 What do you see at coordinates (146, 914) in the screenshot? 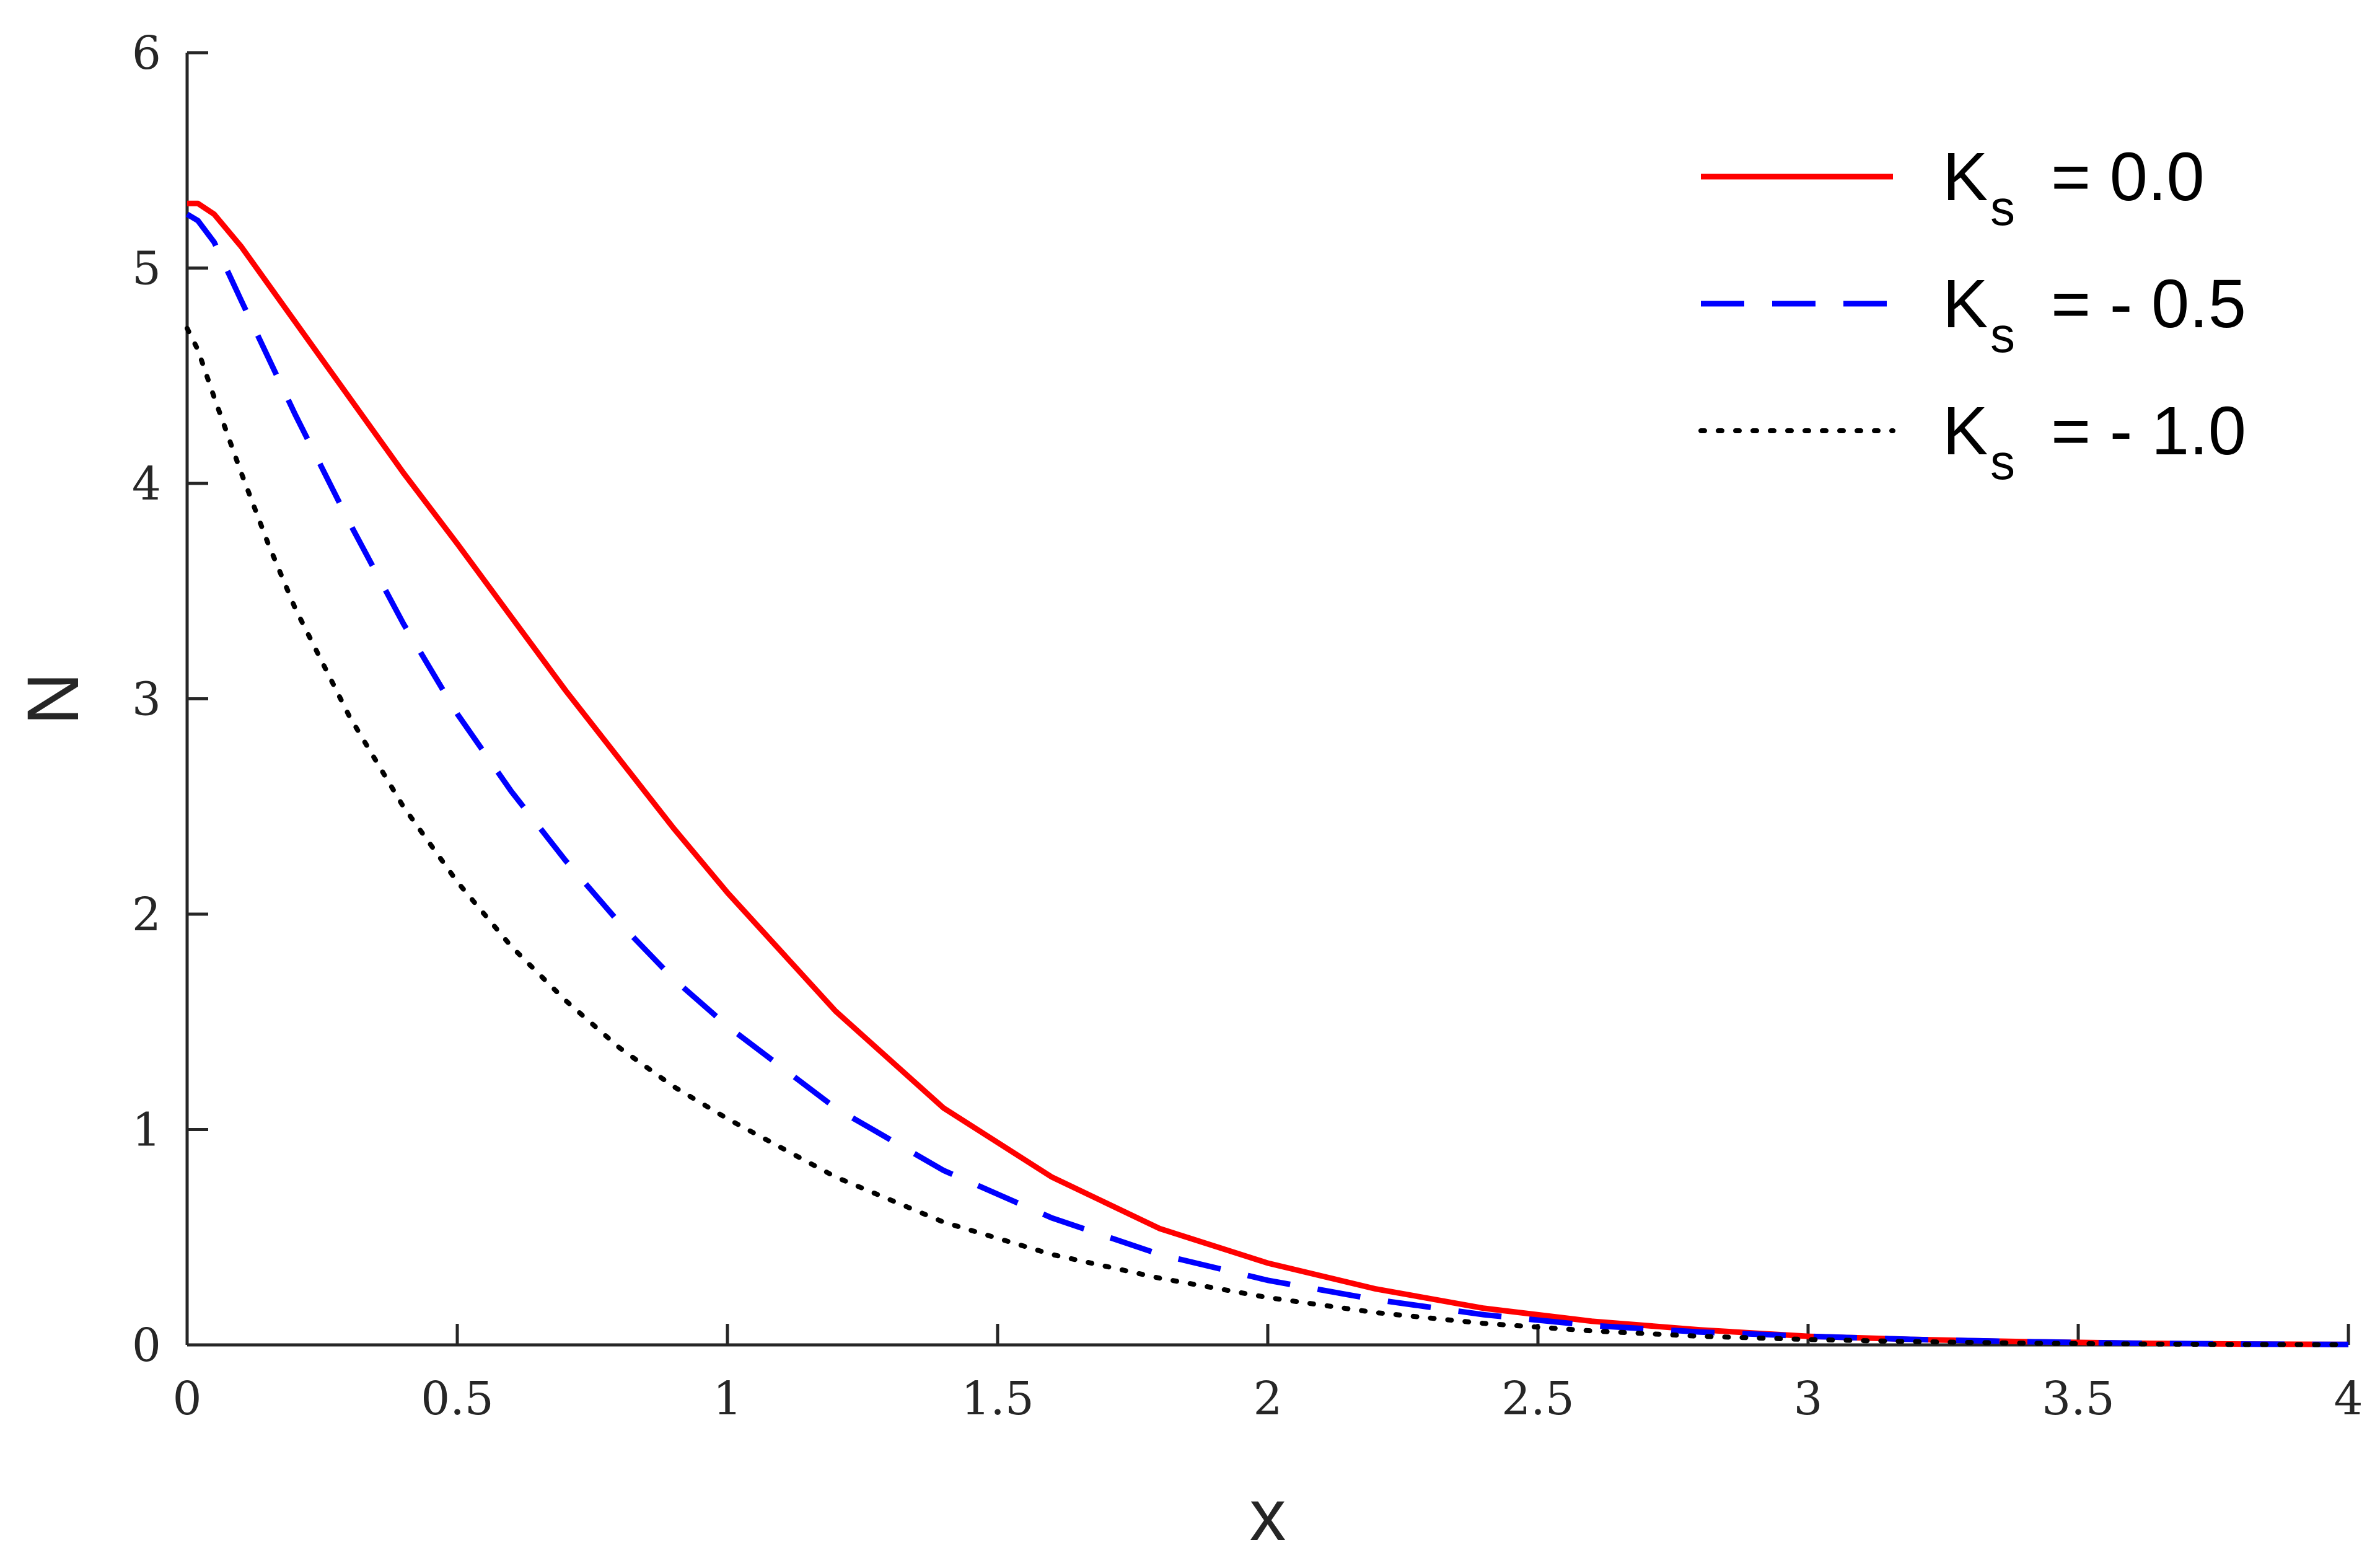
I see `y-tick-label: 2` at bounding box center [146, 914].